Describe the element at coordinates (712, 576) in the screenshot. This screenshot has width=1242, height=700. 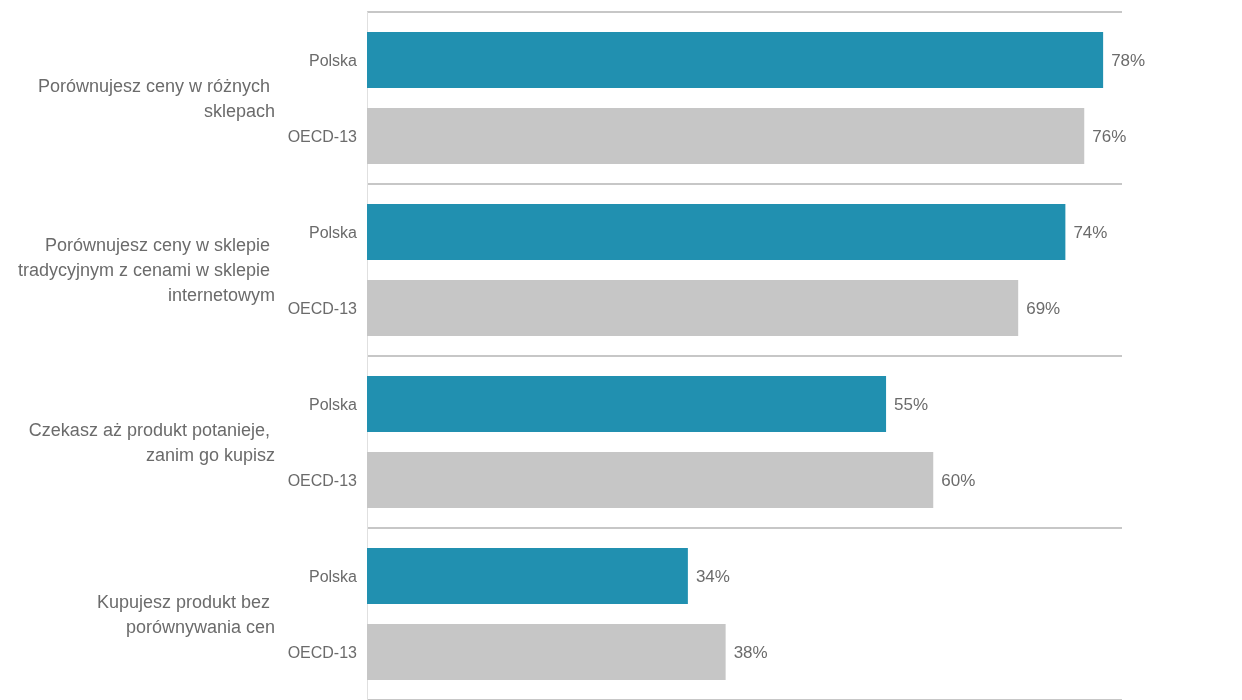
I see `data-label: 34%` at that location.